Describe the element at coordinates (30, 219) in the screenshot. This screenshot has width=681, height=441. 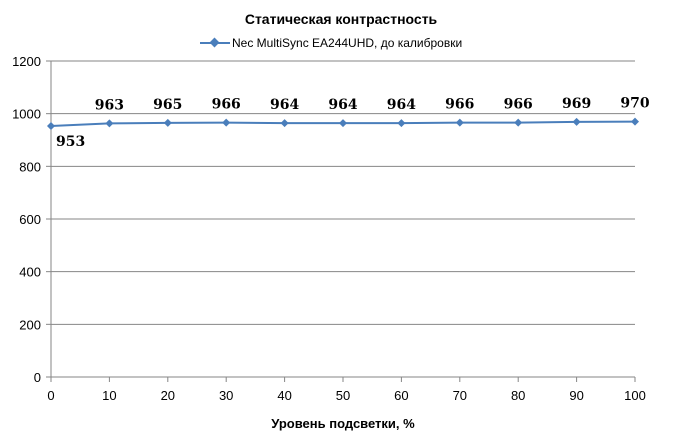
I see `y-tick-label: 600` at that location.